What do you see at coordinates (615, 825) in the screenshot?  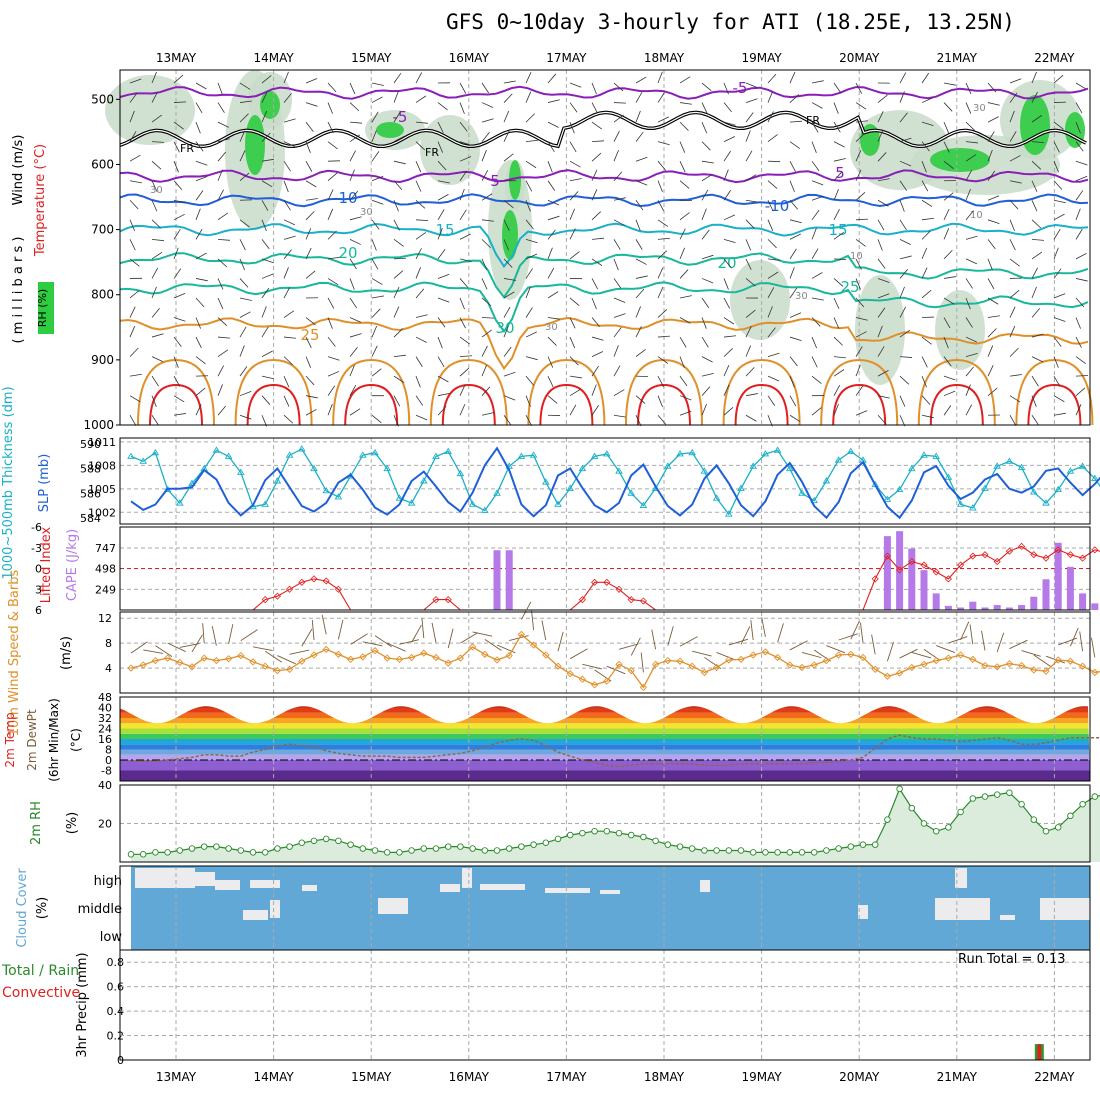 I see `rh-area` at bounding box center [615, 825].